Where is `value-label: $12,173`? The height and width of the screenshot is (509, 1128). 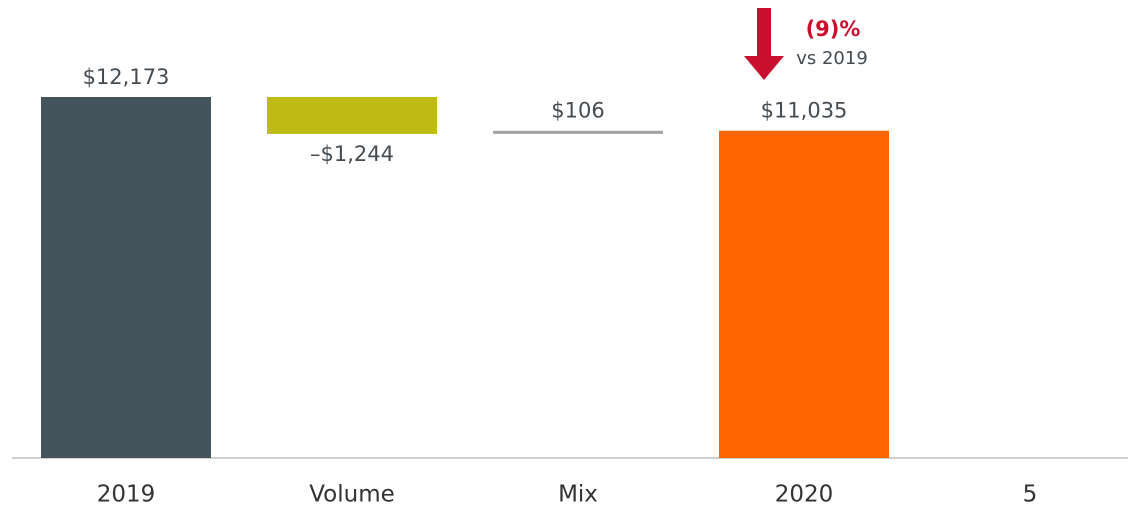
value-label: $12,173 is located at coordinates (126, 77).